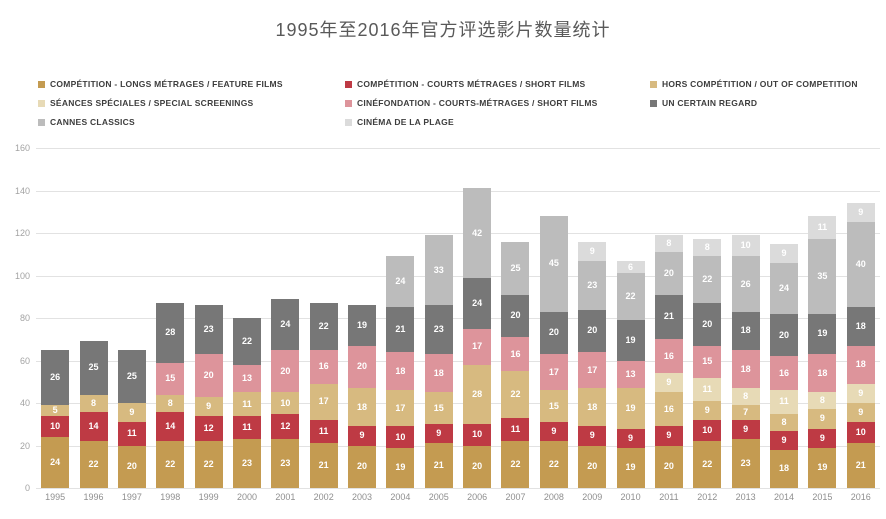 The height and width of the screenshot is (519, 886). I want to click on bar-segment: 28, so click(477, 394).